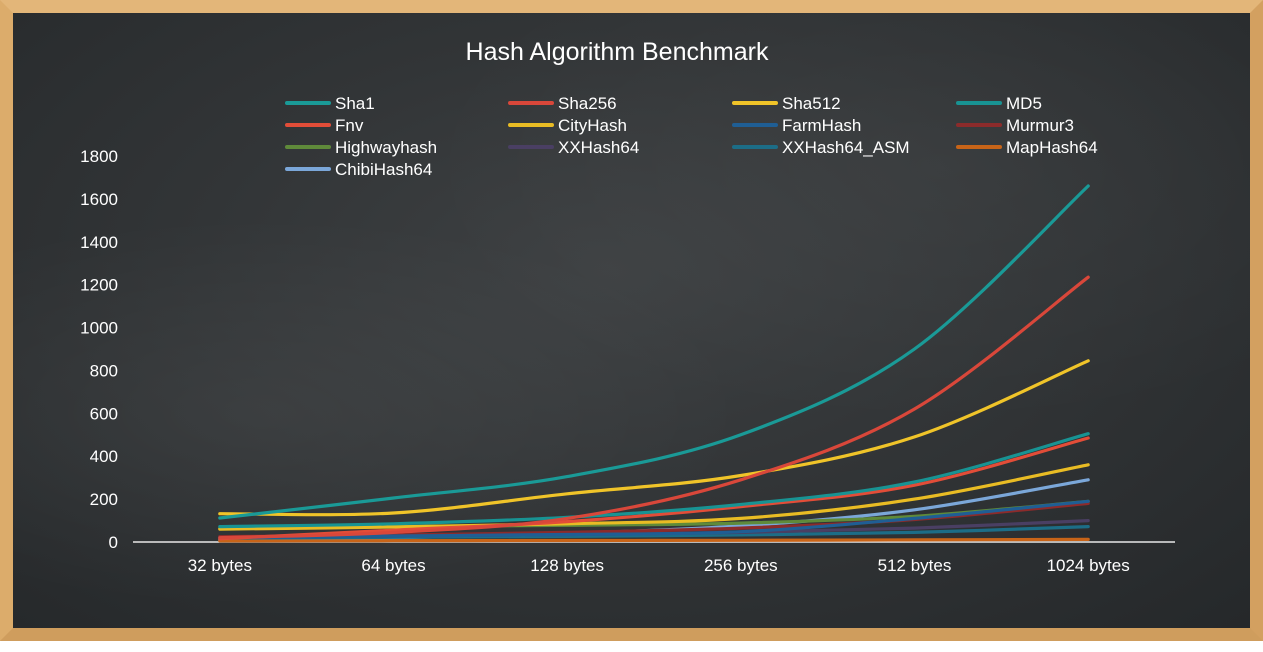 The height and width of the screenshot is (652, 1263). What do you see at coordinates (386, 147) in the screenshot?
I see `legend-label: Highwayhash` at bounding box center [386, 147].